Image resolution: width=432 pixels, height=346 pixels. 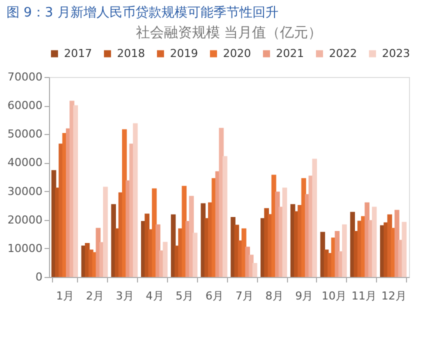 What do you see at coordinates (396, 53) in the screenshot?
I see `legend-label: 2023` at bounding box center [396, 53].